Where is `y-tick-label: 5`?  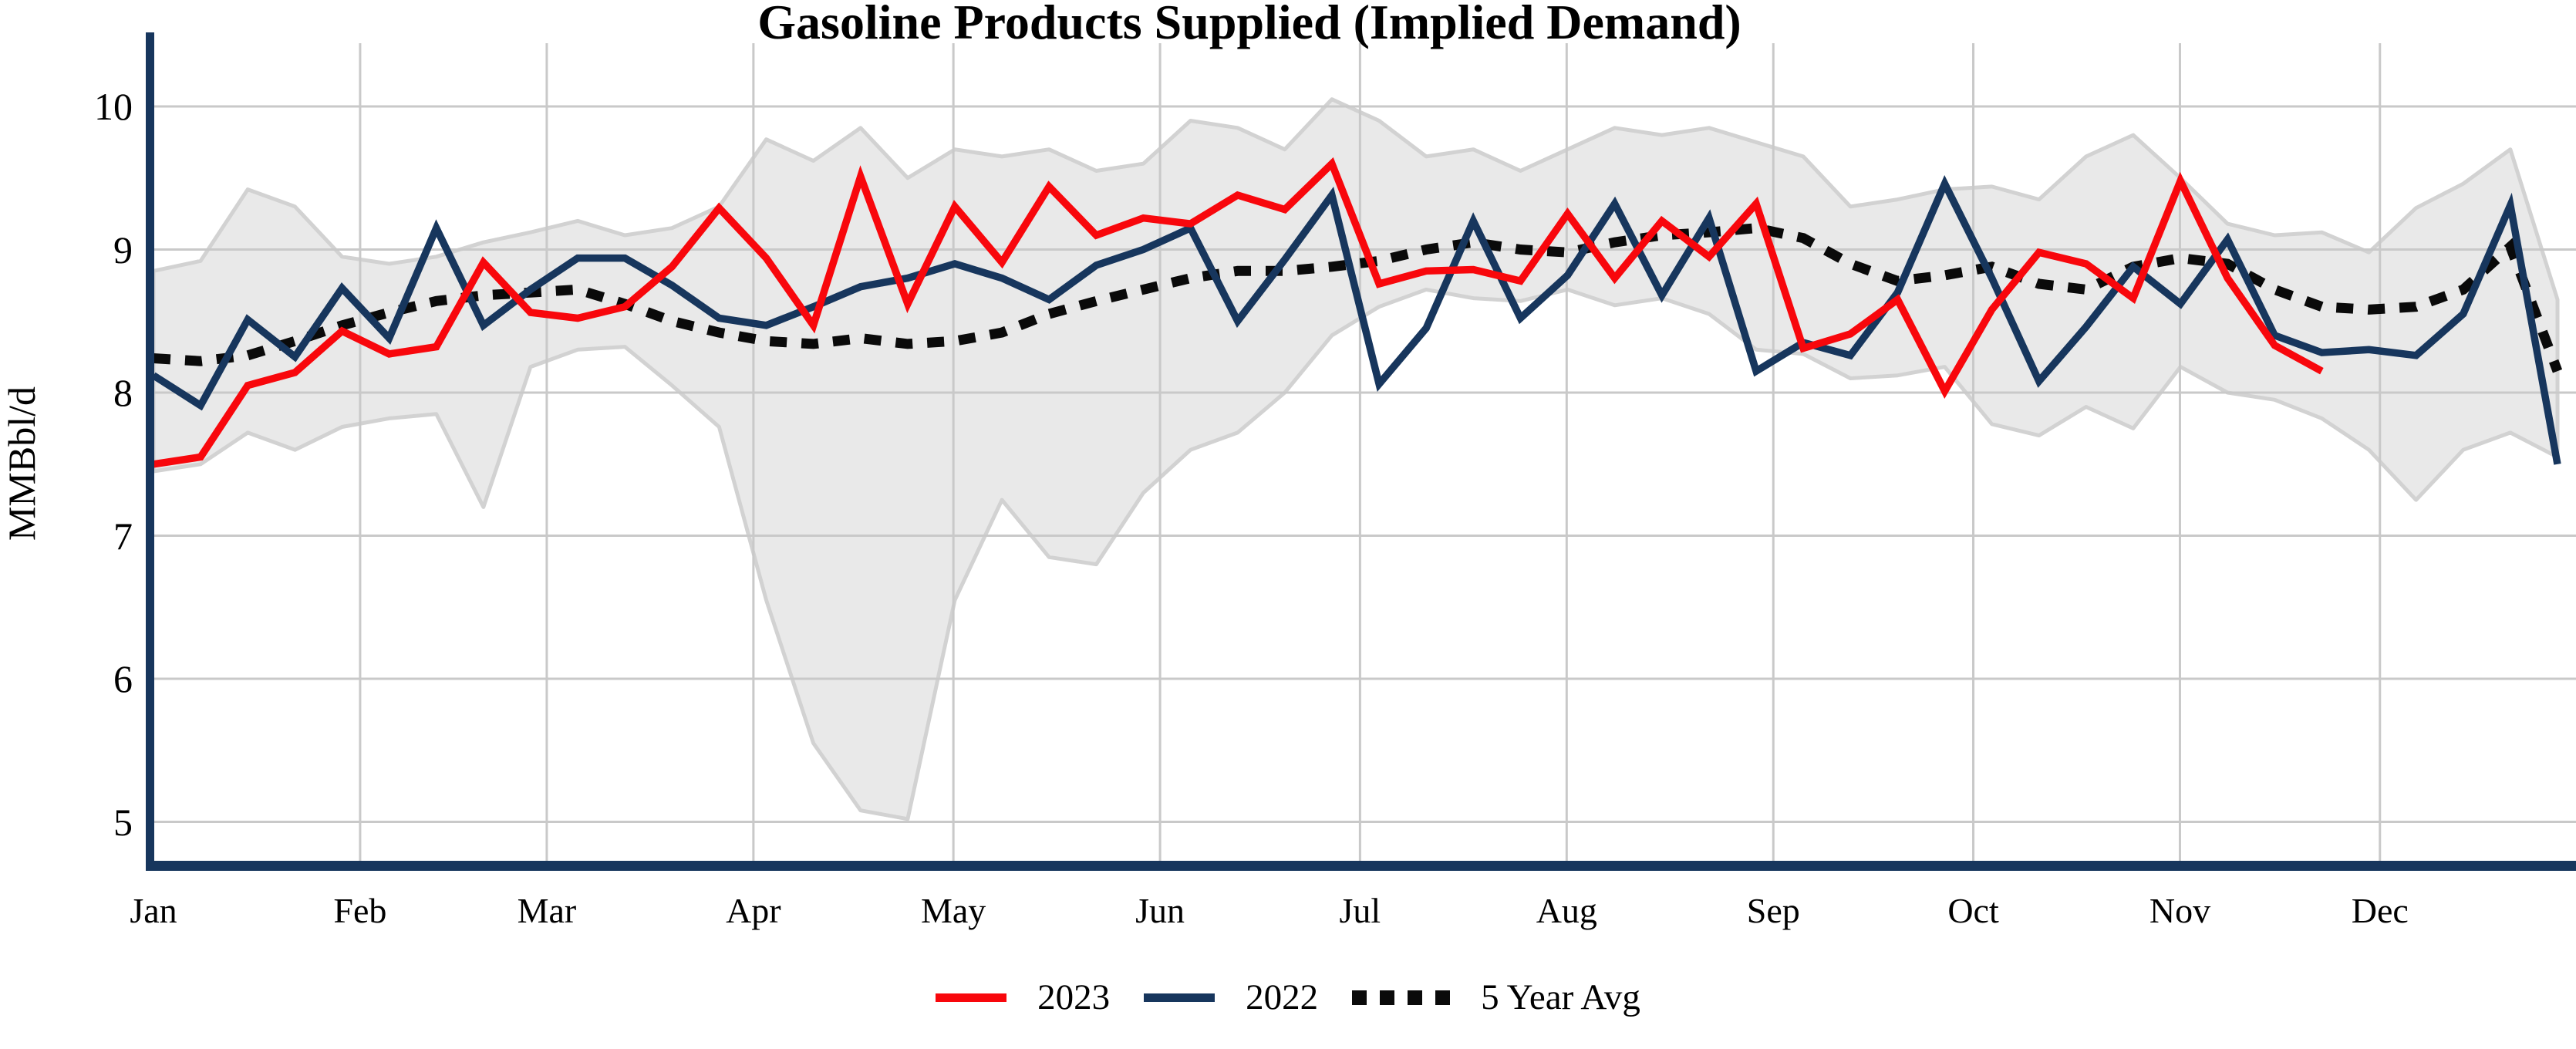 y-tick-label: 5 is located at coordinates (123, 822).